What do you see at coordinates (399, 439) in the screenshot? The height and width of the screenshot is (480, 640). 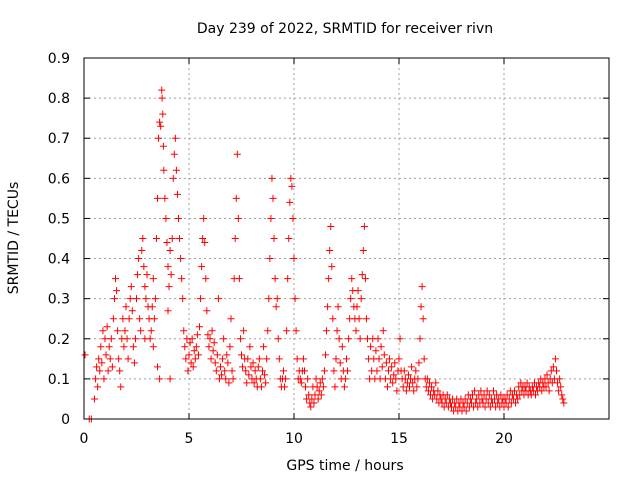 I see `x-tick-label: 15` at bounding box center [399, 439].